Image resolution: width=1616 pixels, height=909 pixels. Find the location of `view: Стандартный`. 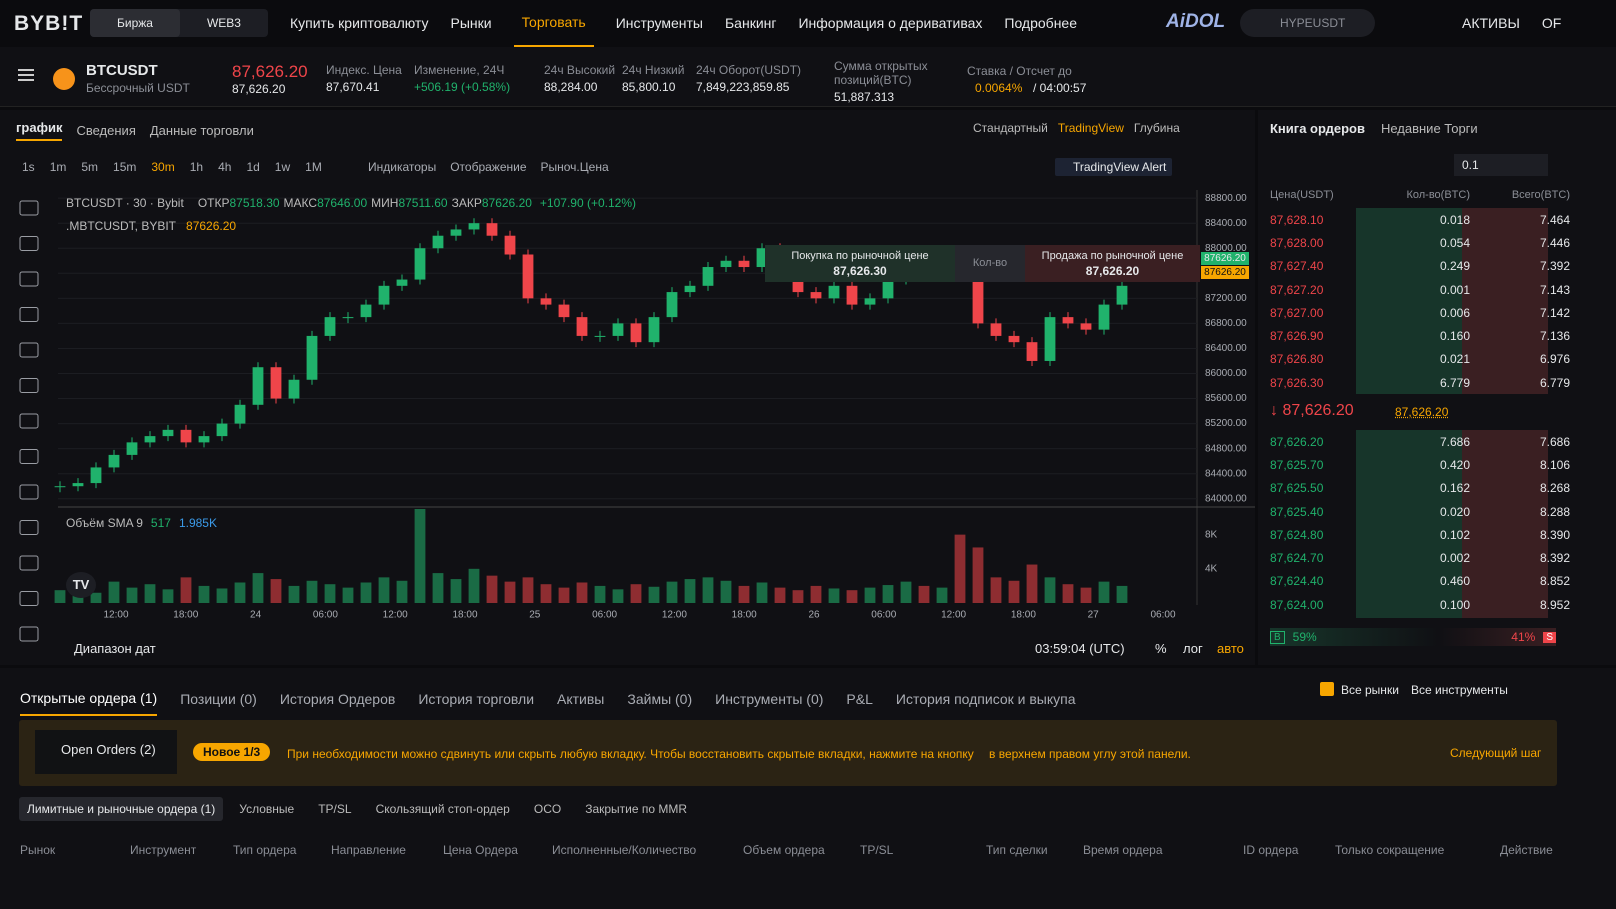

view: Стандартный is located at coordinates (1010, 128).